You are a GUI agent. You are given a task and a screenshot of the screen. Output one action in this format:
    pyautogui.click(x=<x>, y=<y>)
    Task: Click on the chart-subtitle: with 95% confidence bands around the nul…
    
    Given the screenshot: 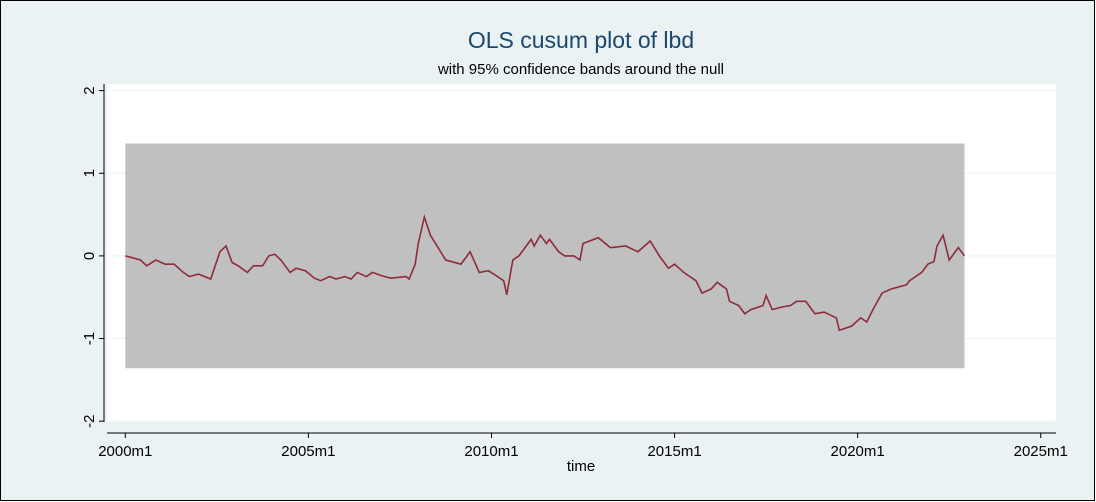 What is the action you would take?
    pyautogui.click(x=580, y=69)
    